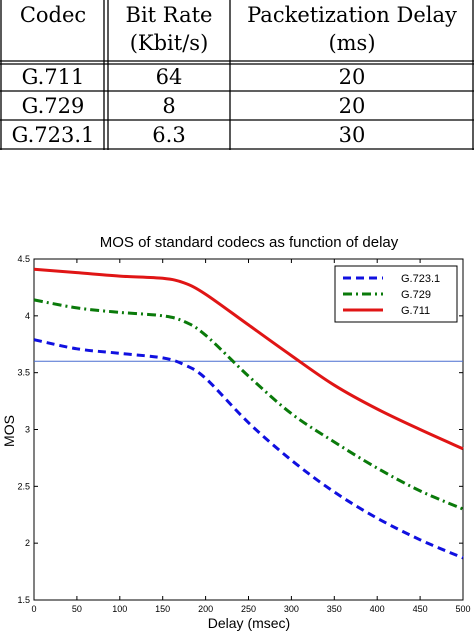  What do you see at coordinates (416, 295) in the screenshot?
I see `legend-label: G.729` at bounding box center [416, 295].